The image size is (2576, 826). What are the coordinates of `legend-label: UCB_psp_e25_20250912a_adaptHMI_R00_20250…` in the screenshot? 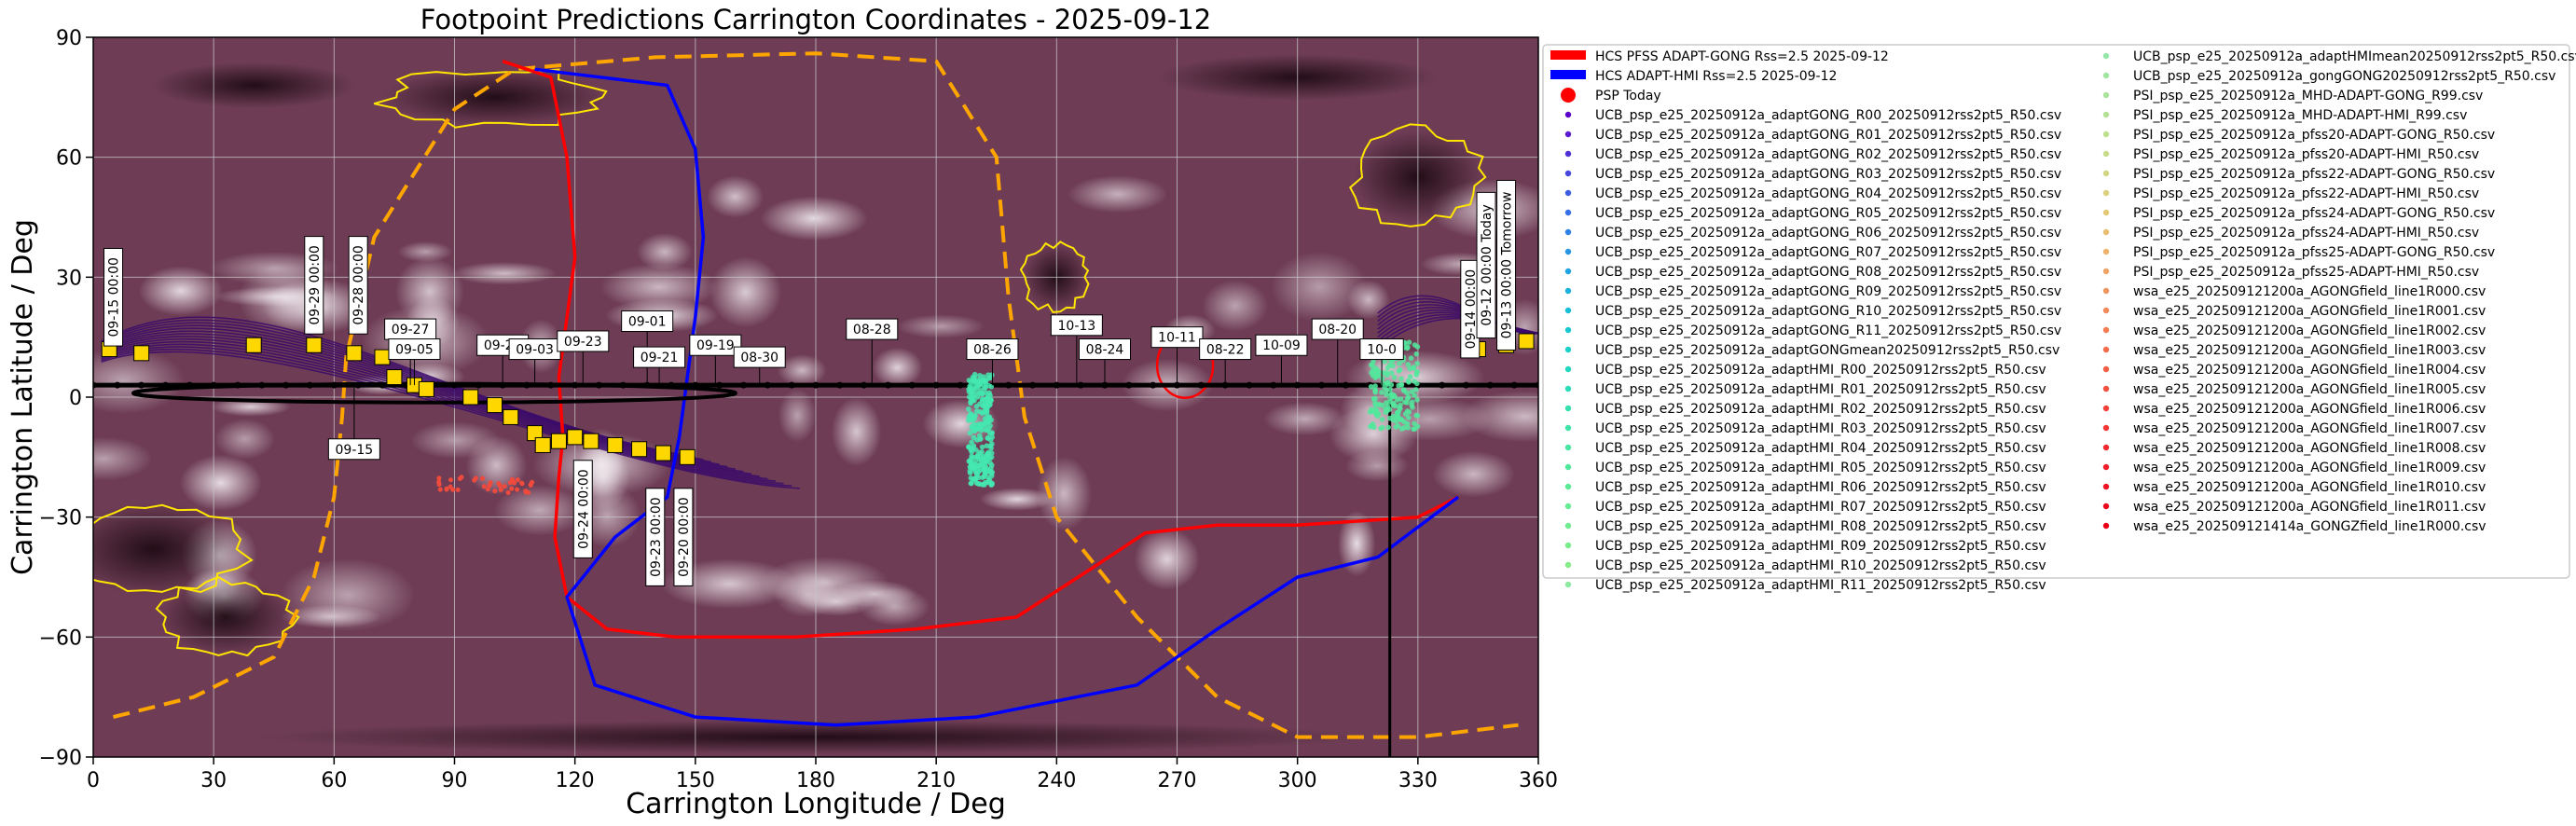 It's located at (1820, 370).